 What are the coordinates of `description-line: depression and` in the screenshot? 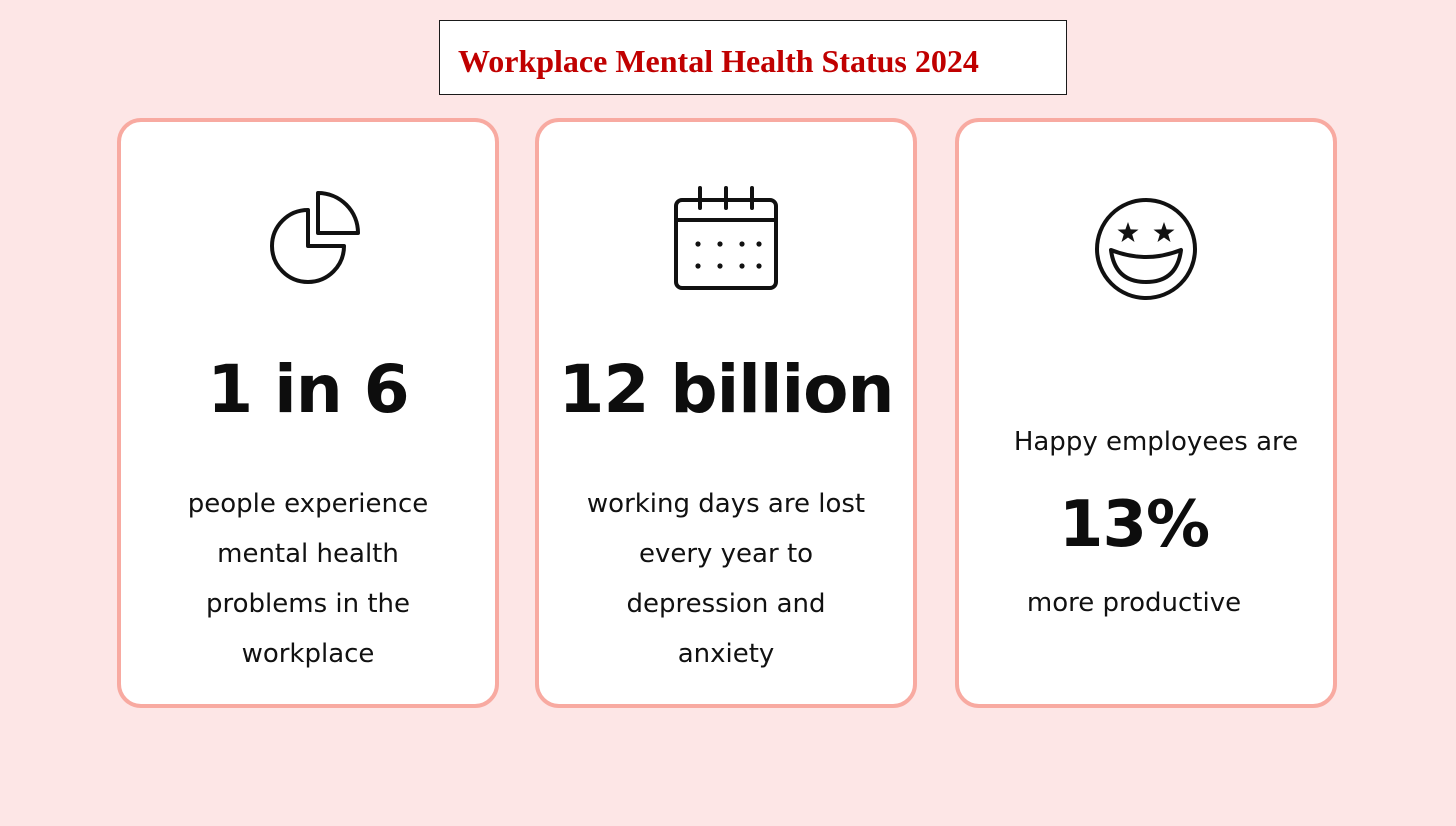 It's located at (726, 604).